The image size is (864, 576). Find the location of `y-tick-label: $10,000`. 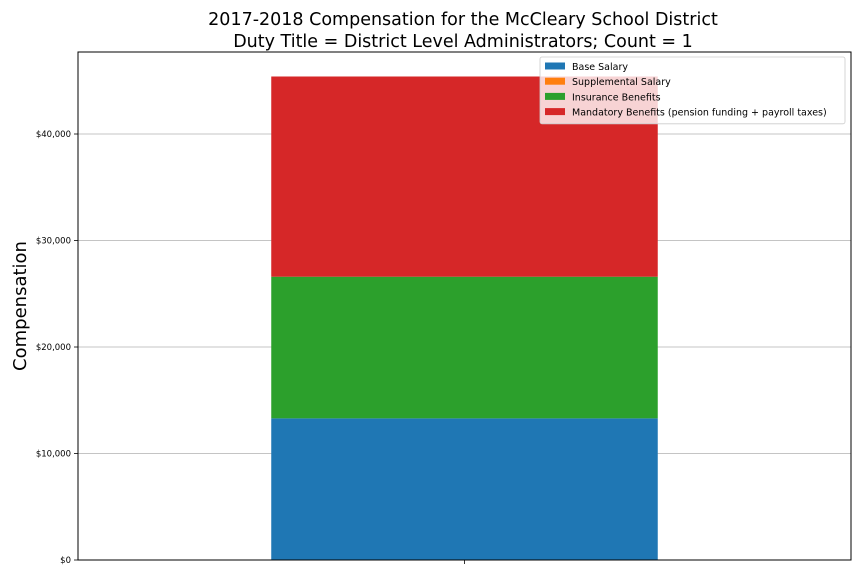

y-tick-label: $10,000 is located at coordinates (53, 455).